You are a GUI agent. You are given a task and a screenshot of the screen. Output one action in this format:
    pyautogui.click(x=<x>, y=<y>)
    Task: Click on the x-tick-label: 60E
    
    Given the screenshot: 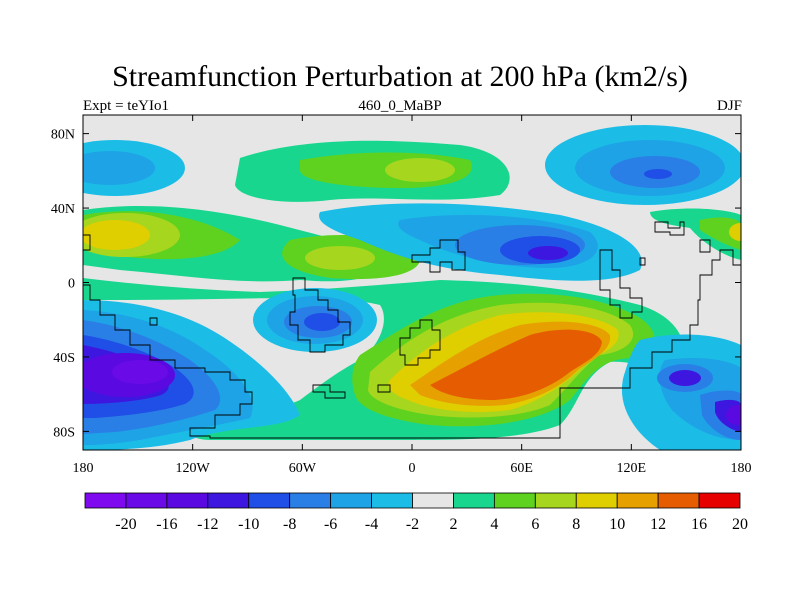 What is the action you would take?
    pyautogui.click(x=521, y=468)
    